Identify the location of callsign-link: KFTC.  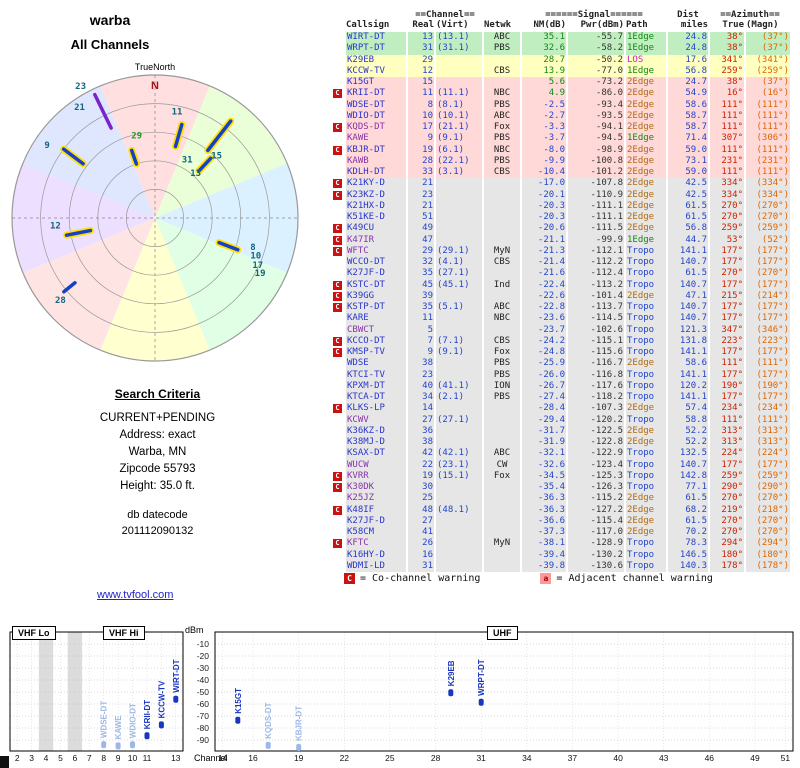
(376, 544).